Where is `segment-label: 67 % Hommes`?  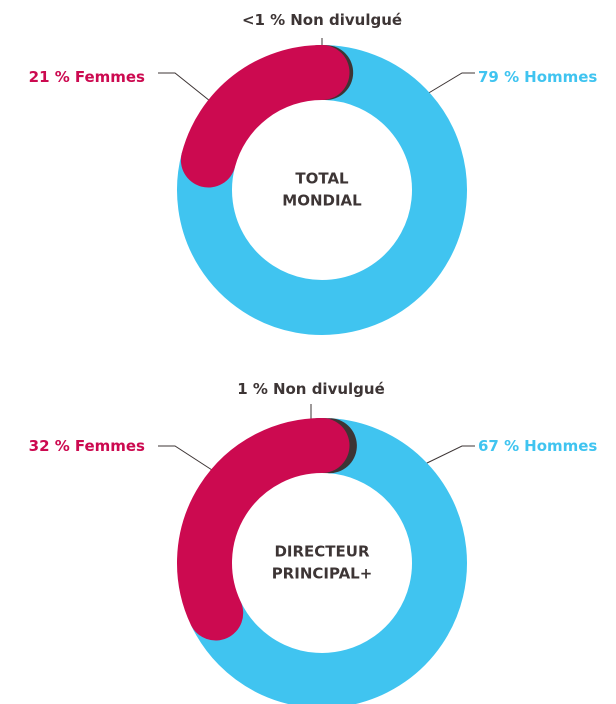
segment-label: 67 % Hommes is located at coordinates (537, 446).